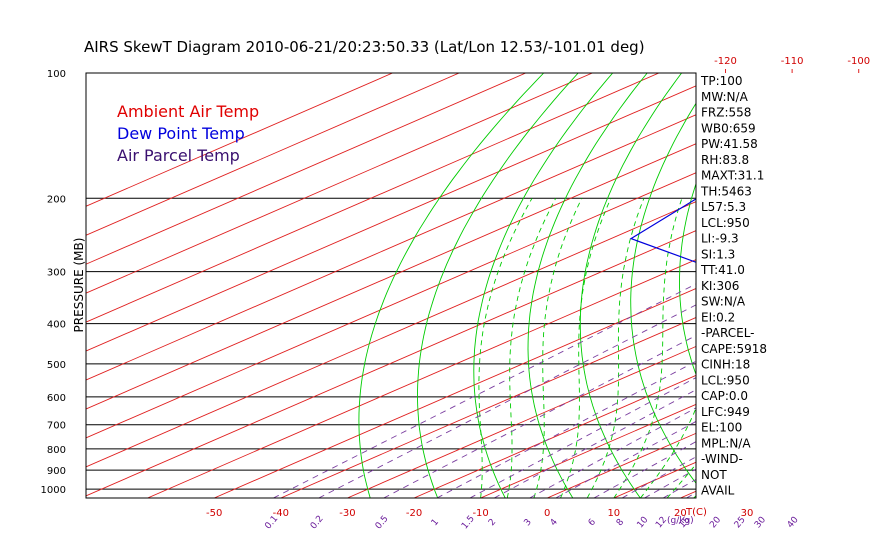  Describe the element at coordinates (729, 144) in the screenshot. I see `index-item: PW:41.58` at that location.